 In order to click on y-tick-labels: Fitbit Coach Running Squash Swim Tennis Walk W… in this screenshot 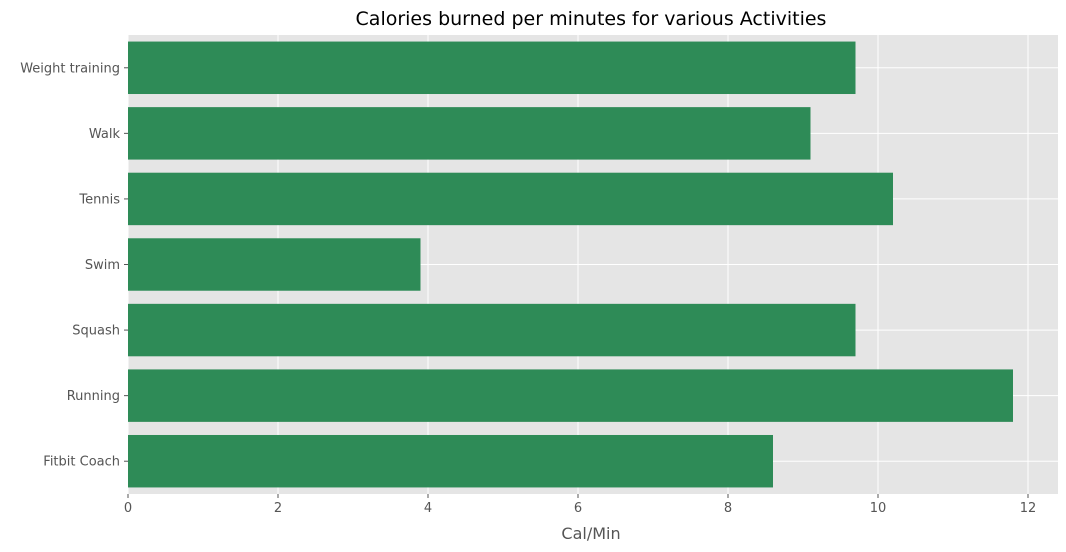, I will do `click(74, 265)`.